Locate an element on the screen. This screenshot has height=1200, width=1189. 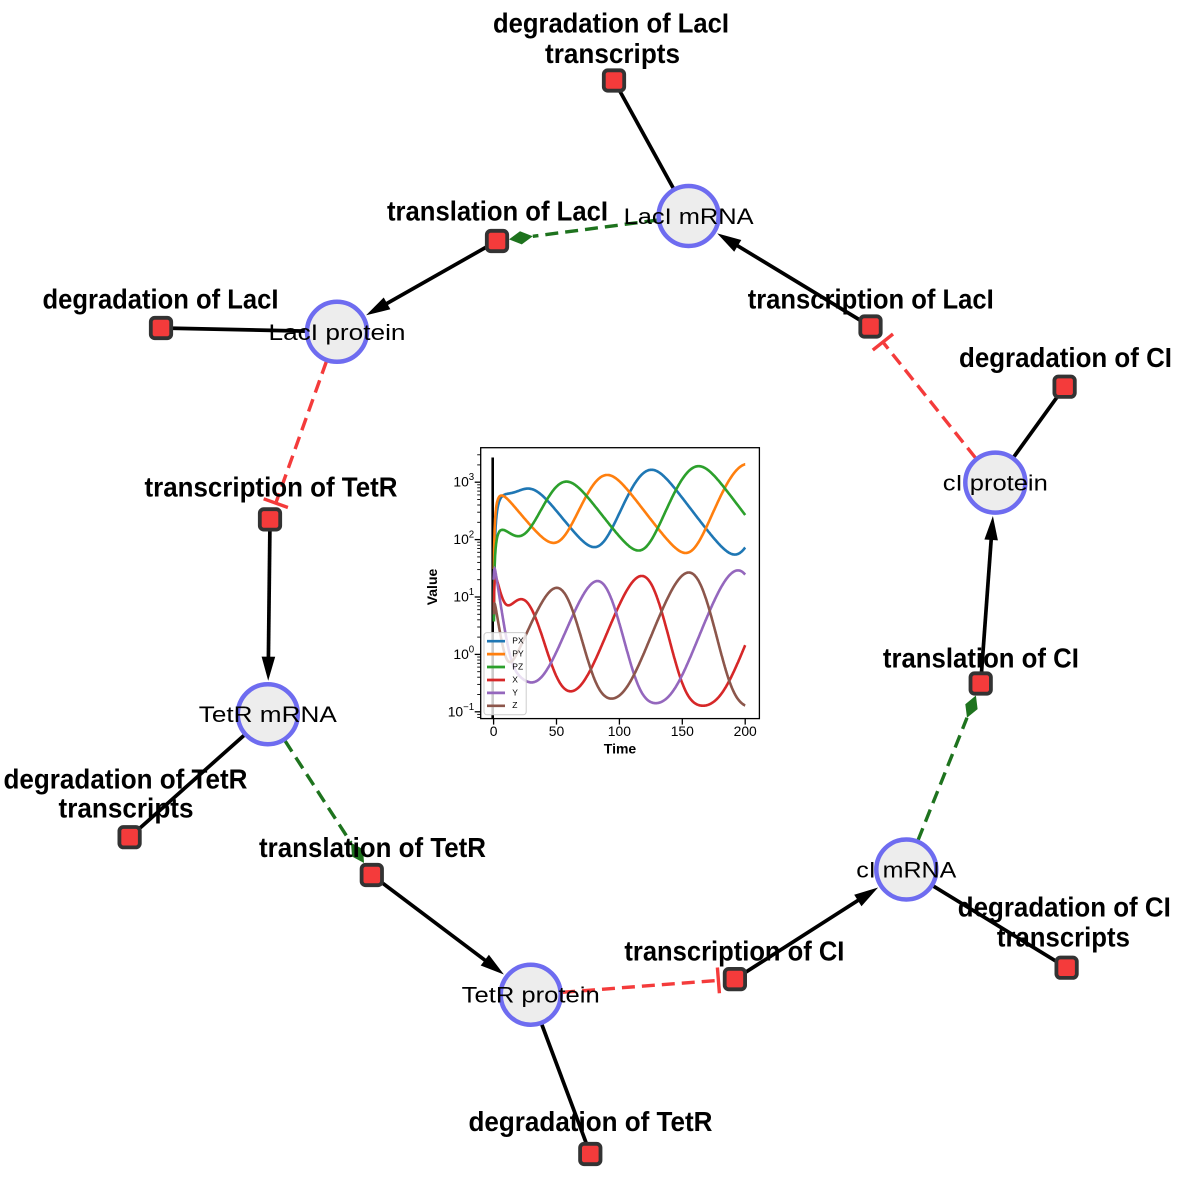
svg-text: Value is located at coordinates (432, 587).